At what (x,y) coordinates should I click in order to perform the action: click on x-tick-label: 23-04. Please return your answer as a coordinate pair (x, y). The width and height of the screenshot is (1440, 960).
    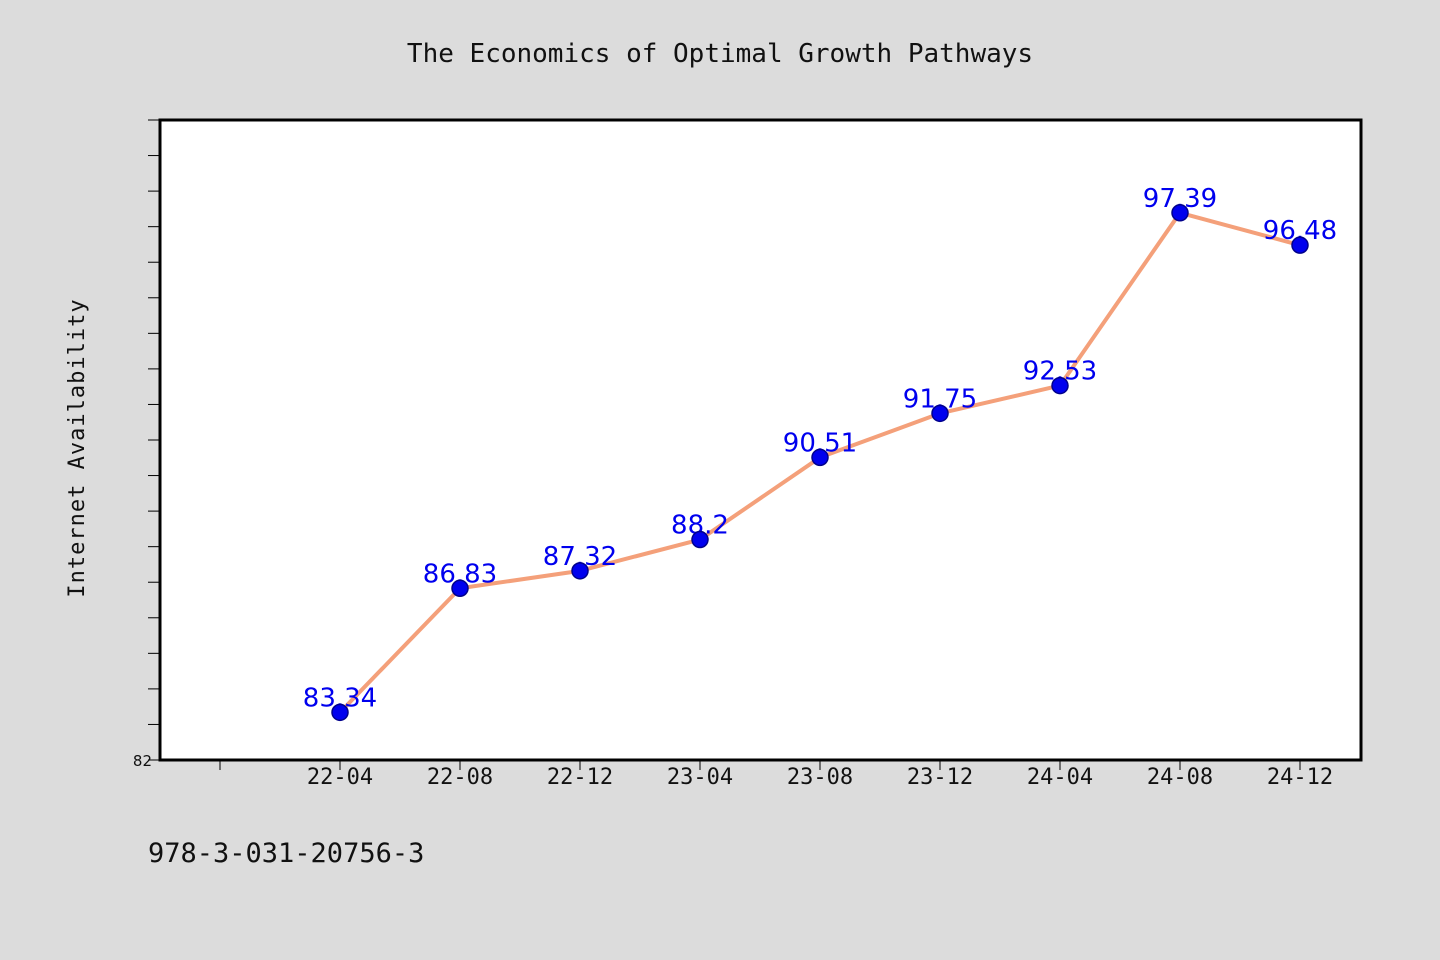
    Looking at the image, I should click on (700, 777).